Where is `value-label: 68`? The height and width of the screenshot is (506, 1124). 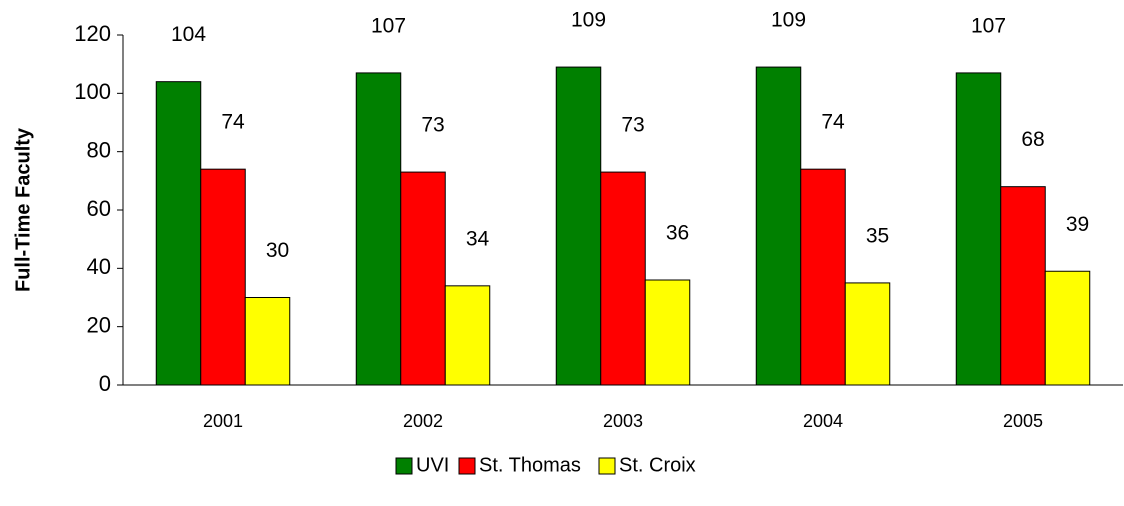 value-label: 68 is located at coordinates (1032, 139).